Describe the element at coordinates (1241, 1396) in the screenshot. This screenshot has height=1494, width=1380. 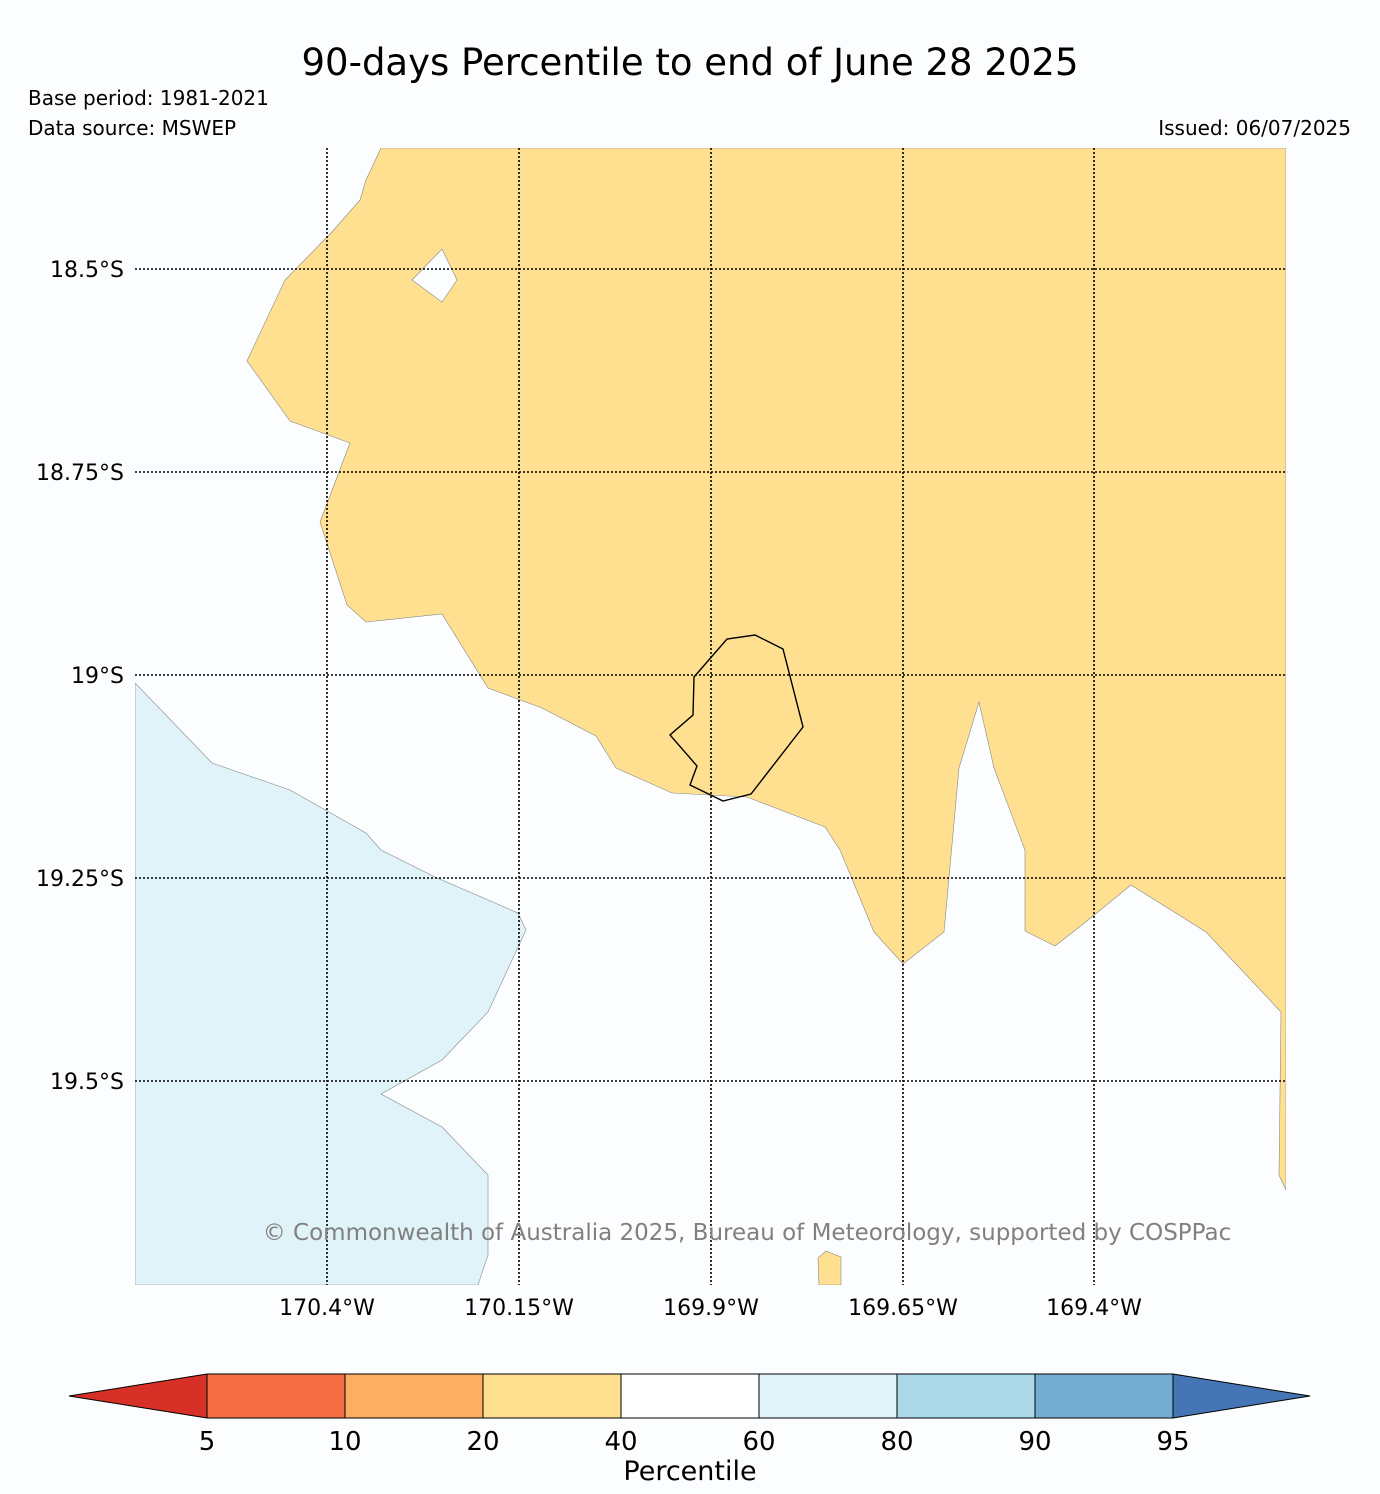
I see `colorbar-high-extend` at that location.